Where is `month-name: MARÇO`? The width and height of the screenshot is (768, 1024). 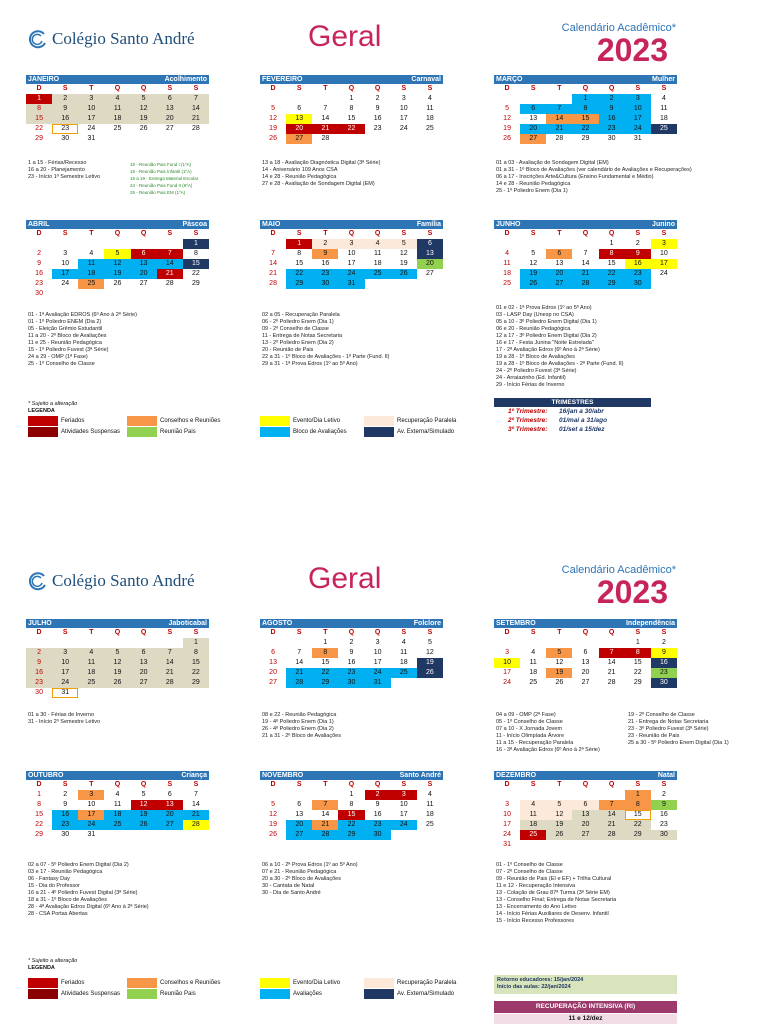 month-name: MARÇO is located at coordinates (509, 79).